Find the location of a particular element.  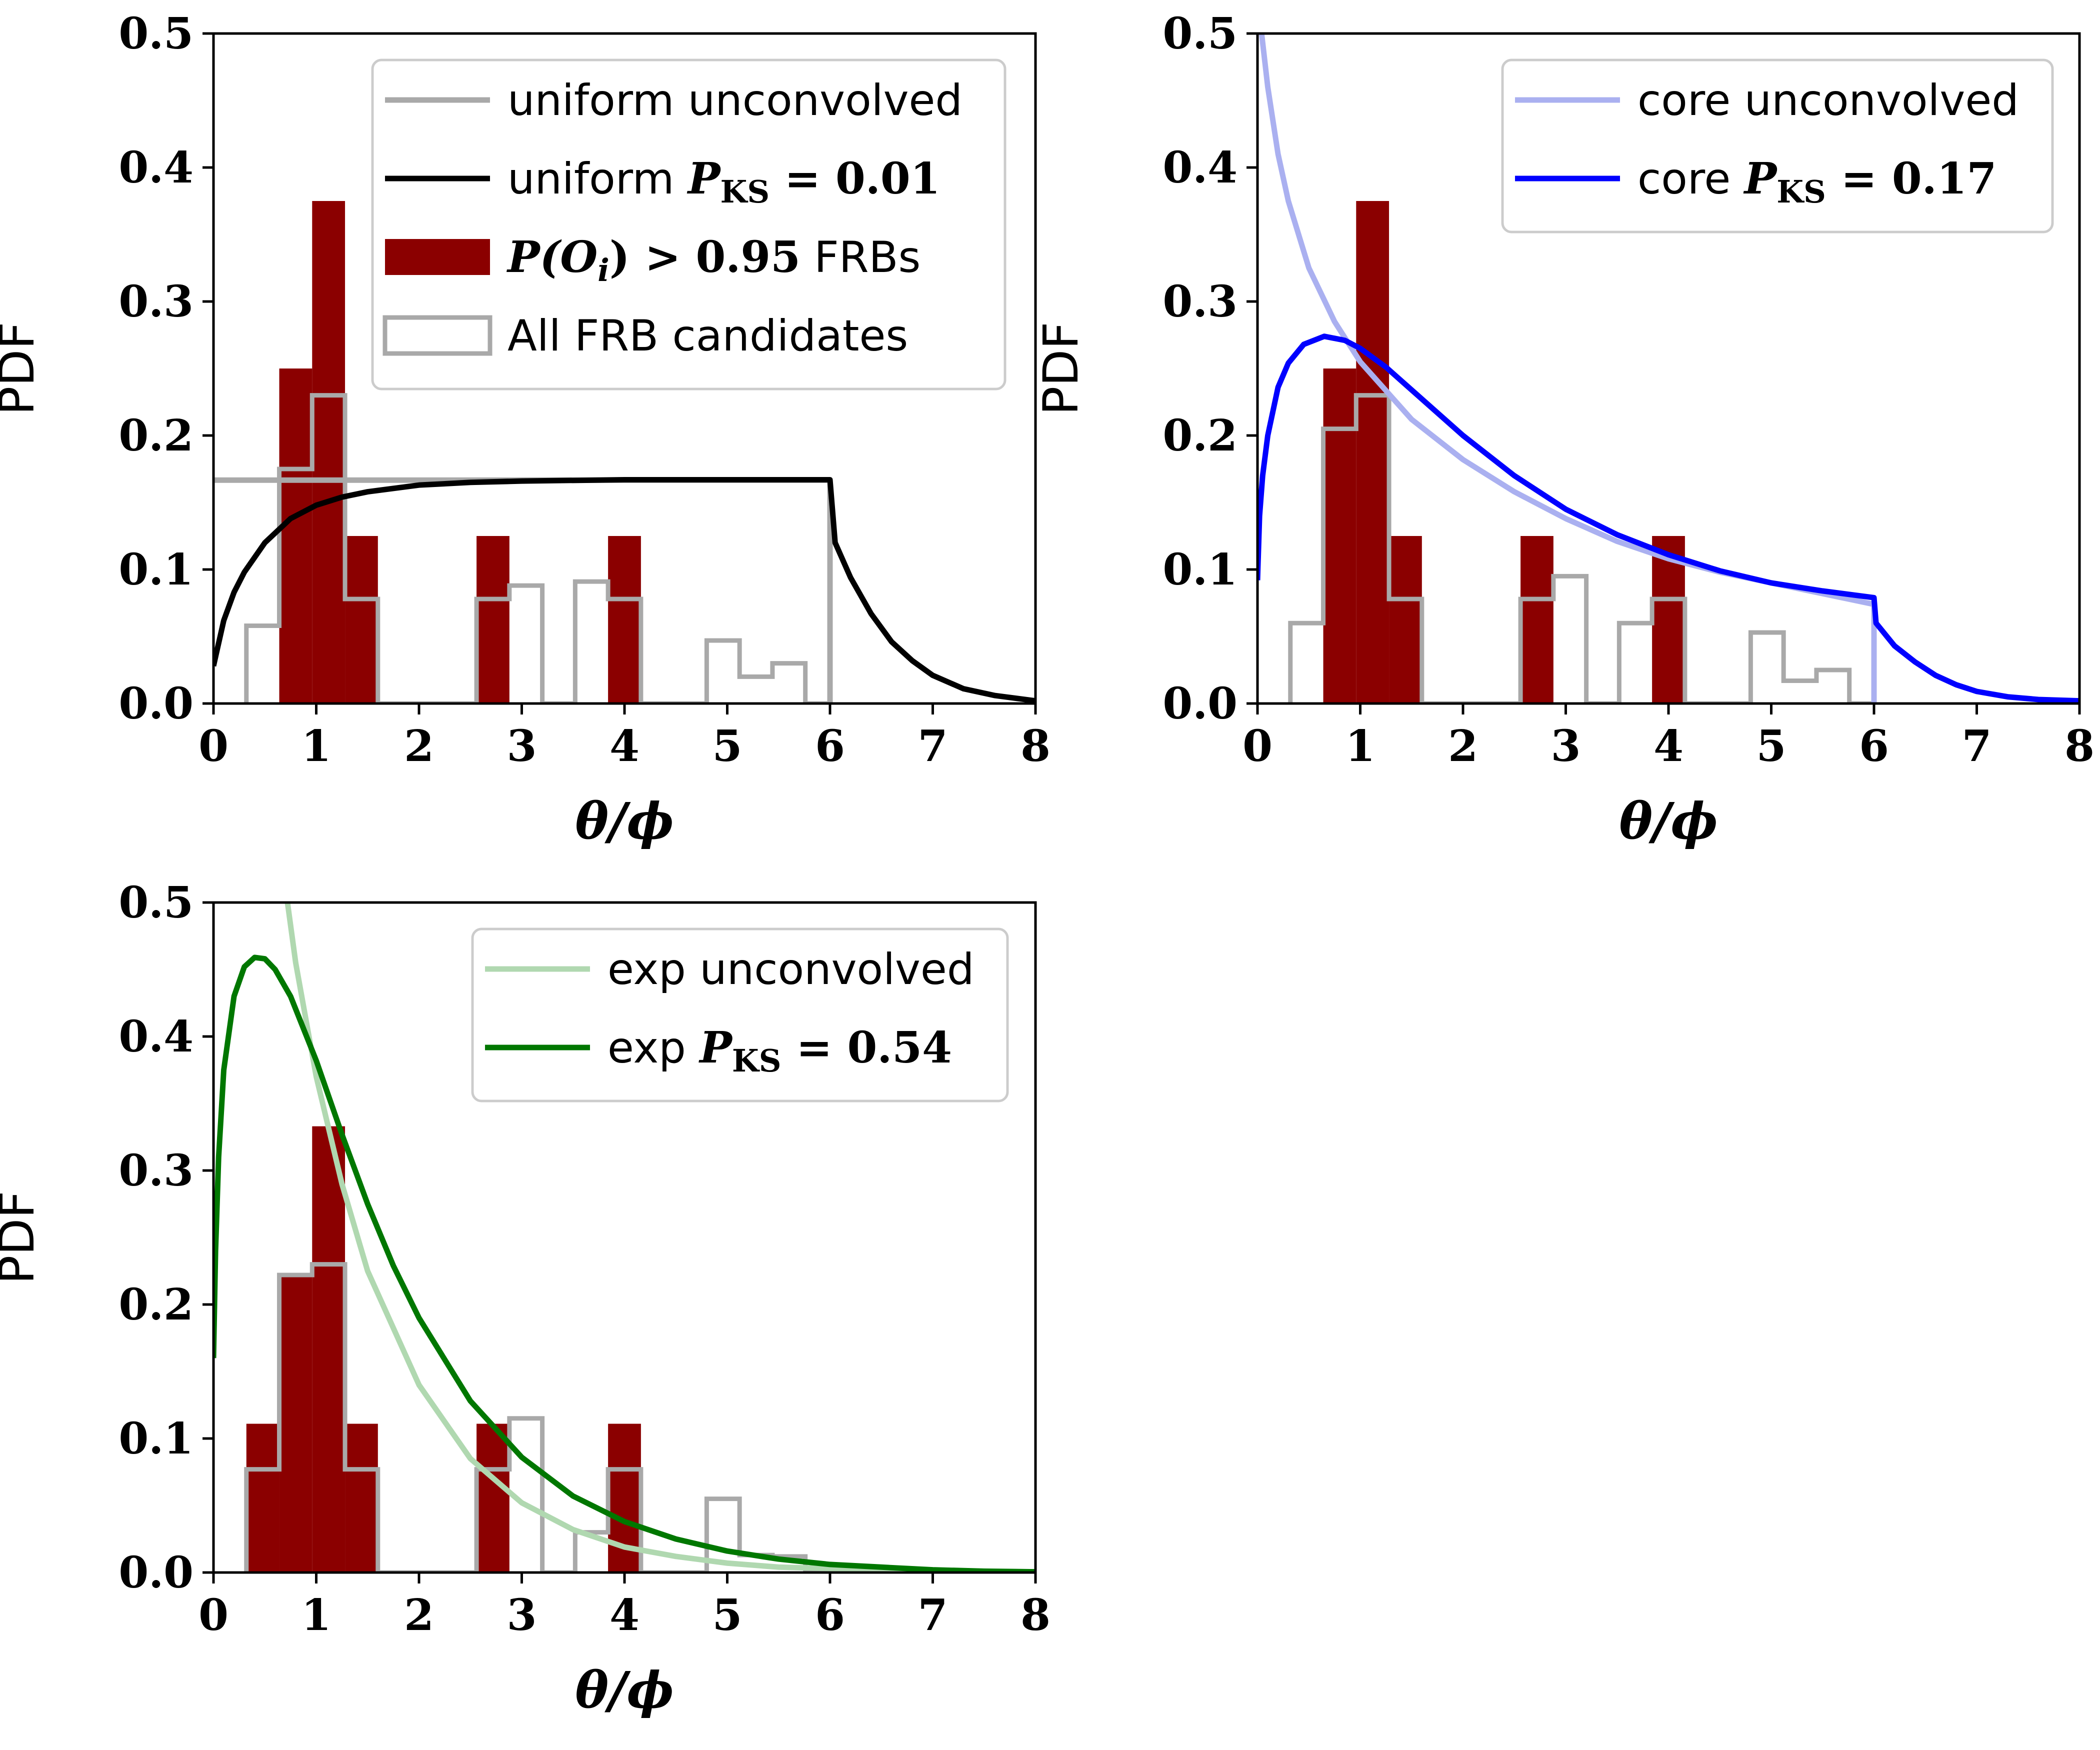

legend-label: All FRB candidates is located at coordinates (708, 336).